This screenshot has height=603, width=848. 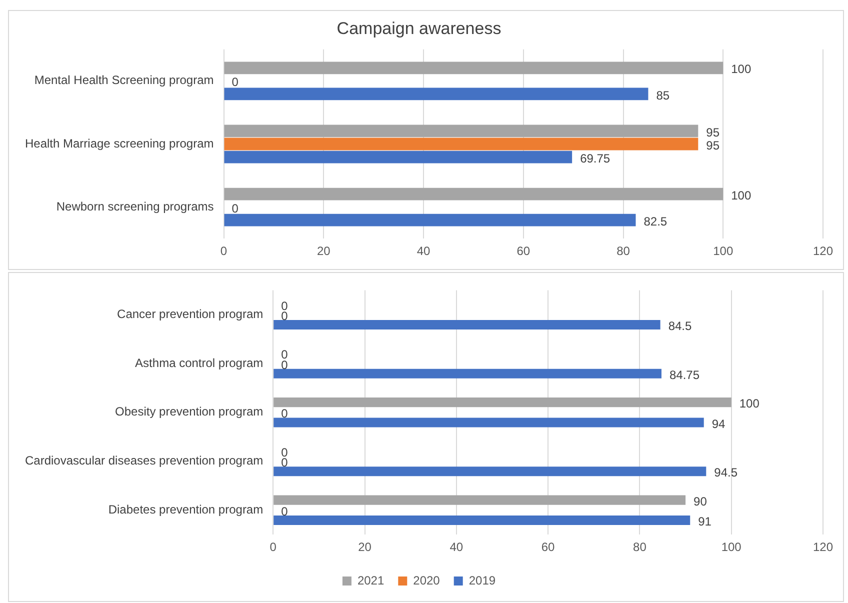 What do you see at coordinates (684, 375) in the screenshot?
I see `data-label: 84.75` at bounding box center [684, 375].